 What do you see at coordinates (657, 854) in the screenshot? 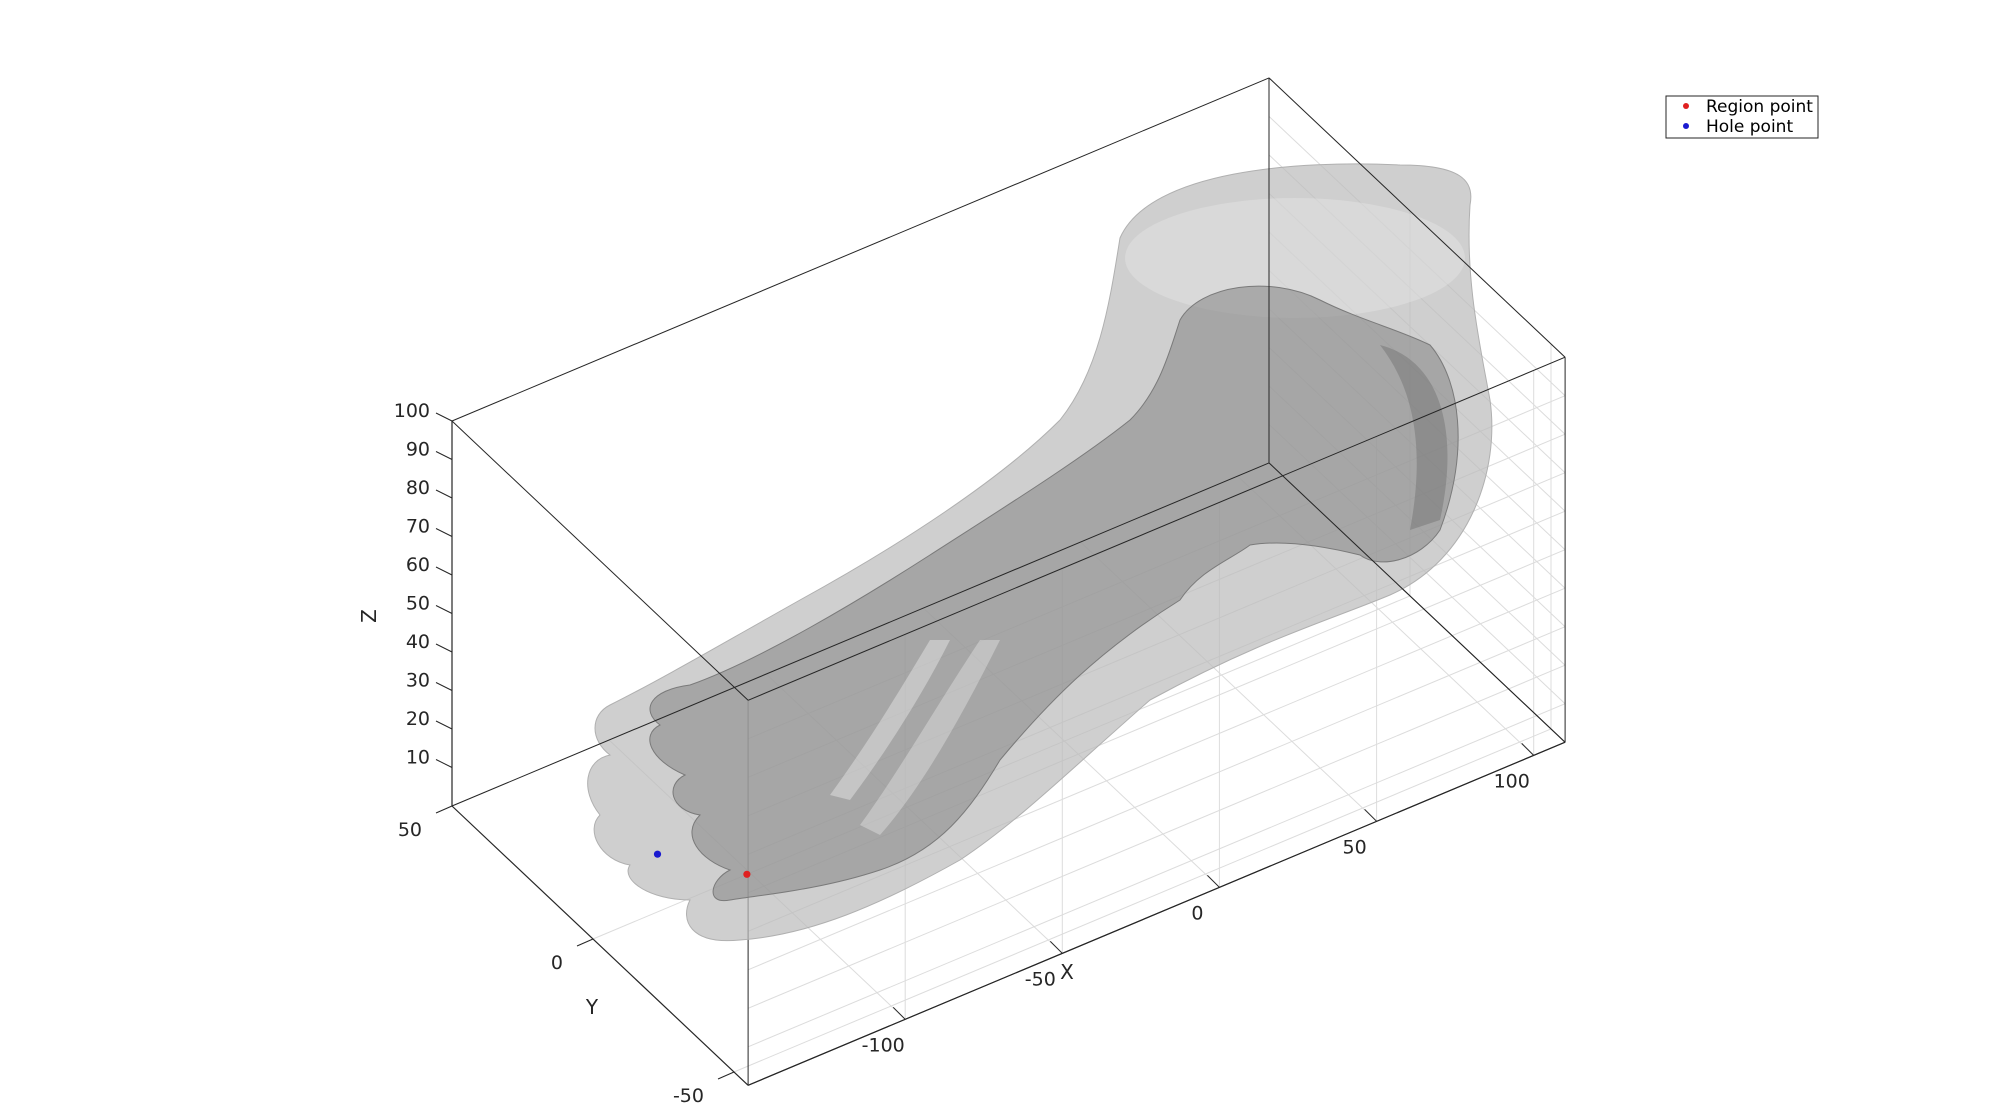
I see `data-point-hole-point` at bounding box center [657, 854].